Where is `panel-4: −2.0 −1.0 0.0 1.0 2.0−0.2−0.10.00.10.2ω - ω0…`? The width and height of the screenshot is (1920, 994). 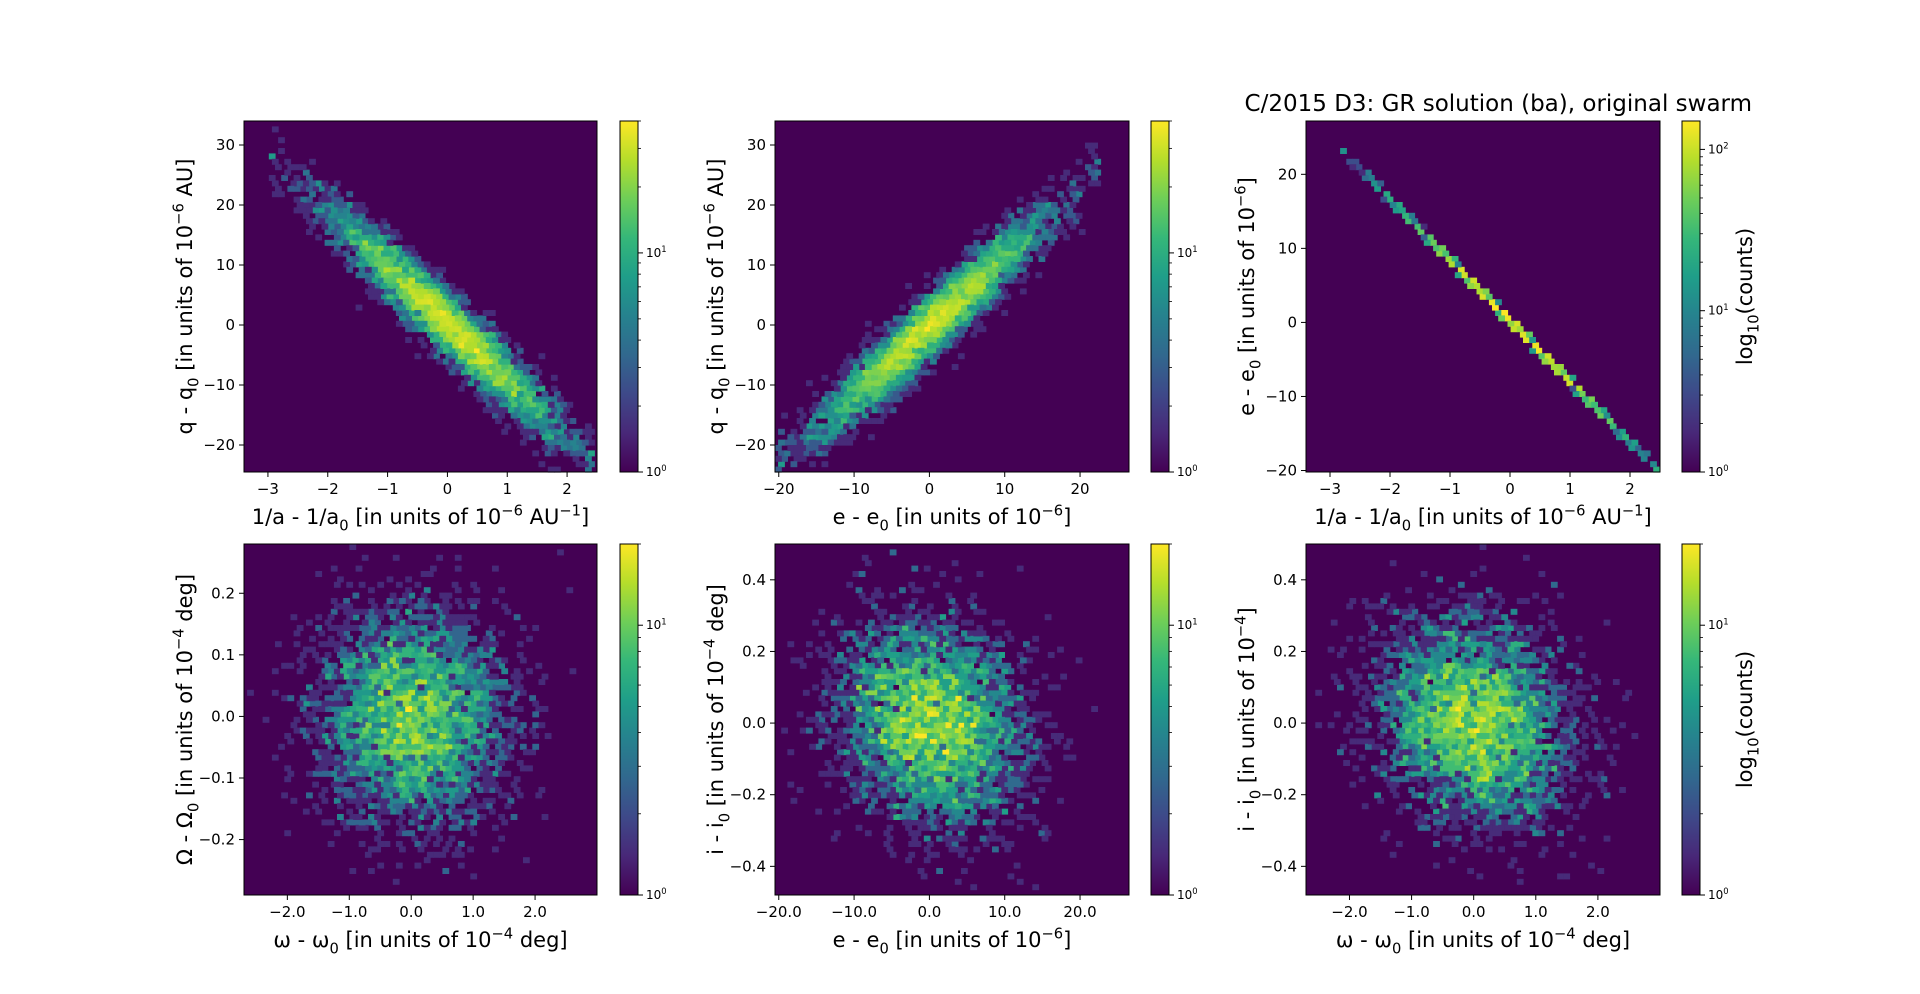
panel-4: −2.0 −1.0 0.0 1.0 2.0−0.2−0.10.00.10.2ω - ω0… is located at coordinates (419, 750).